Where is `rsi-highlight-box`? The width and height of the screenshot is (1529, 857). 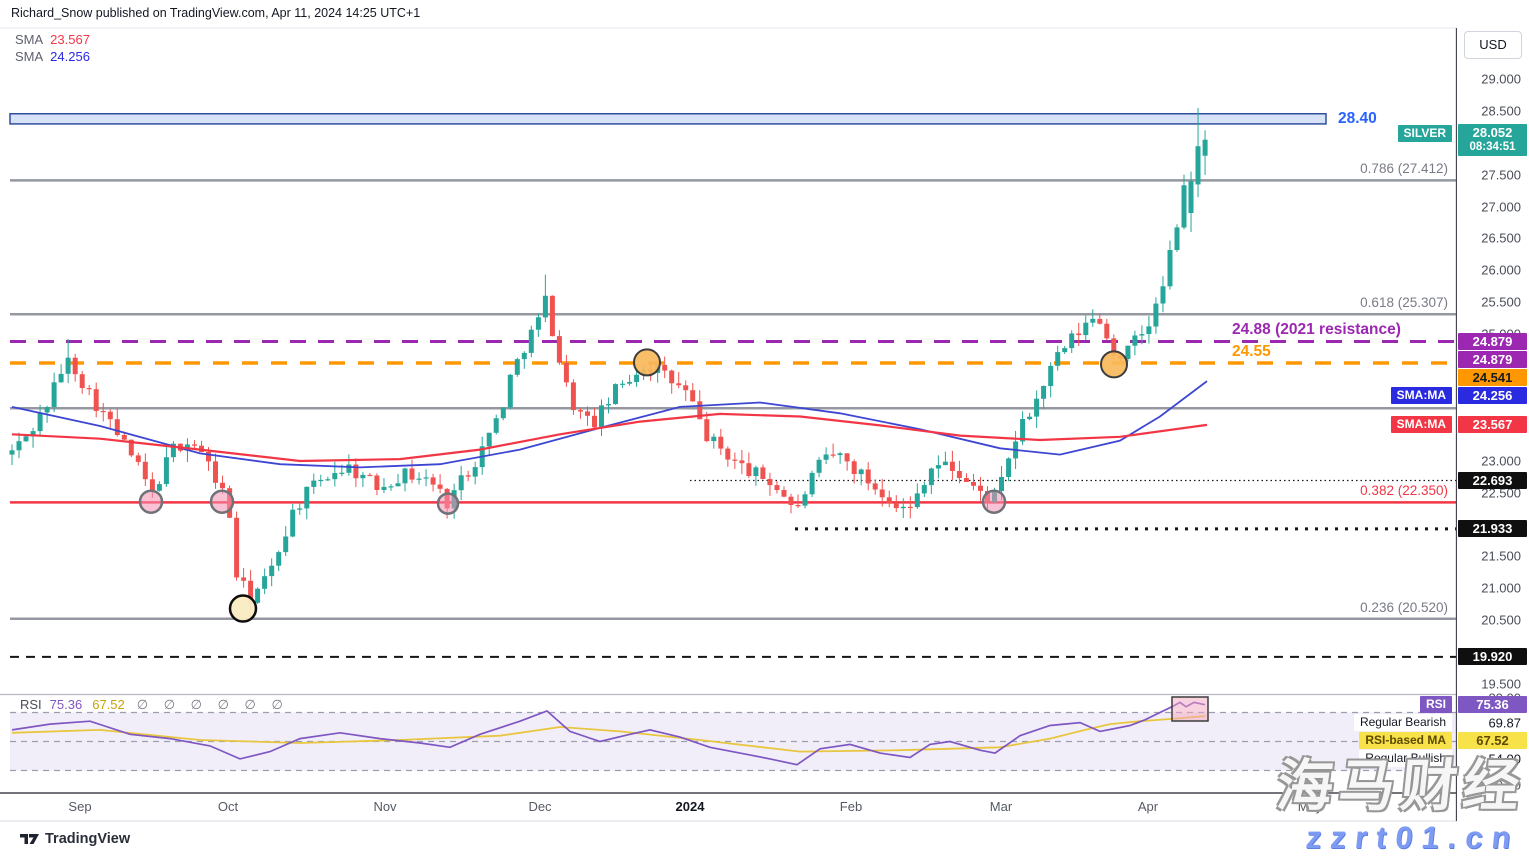 rsi-highlight-box is located at coordinates (1190, 709).